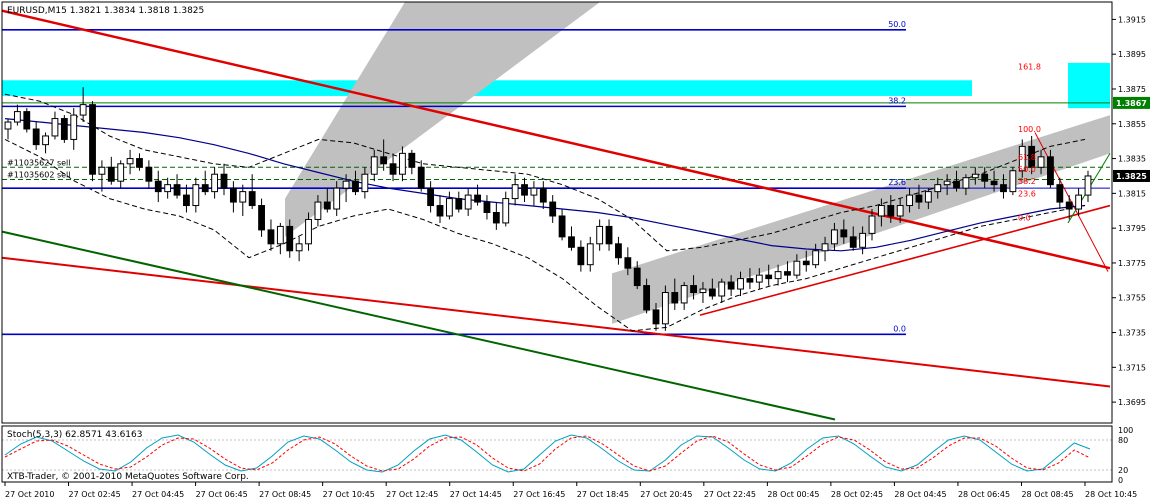 The image size is (1150, 503). I want to click on order-line-label: #11035602 sell, so click(39, 174).